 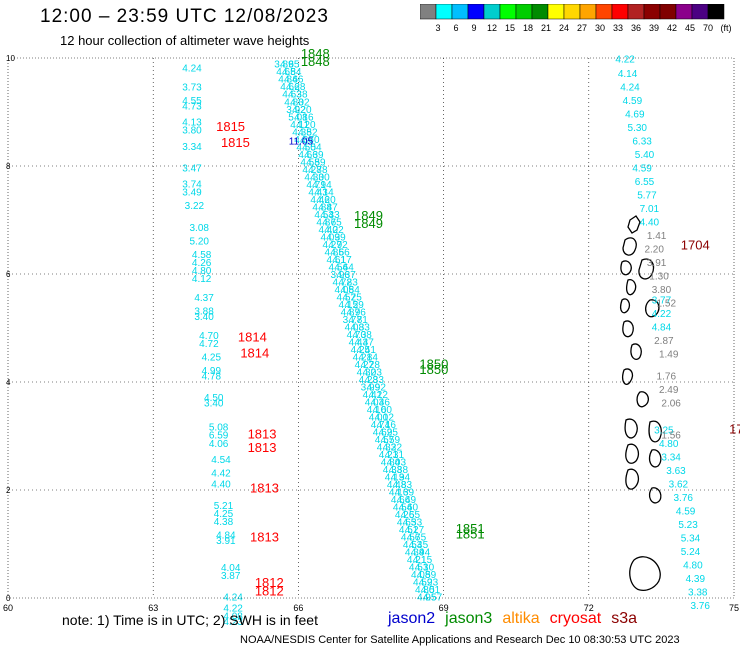 I want to click on wave-height-label: 4.66, so click(x=294, y=80).